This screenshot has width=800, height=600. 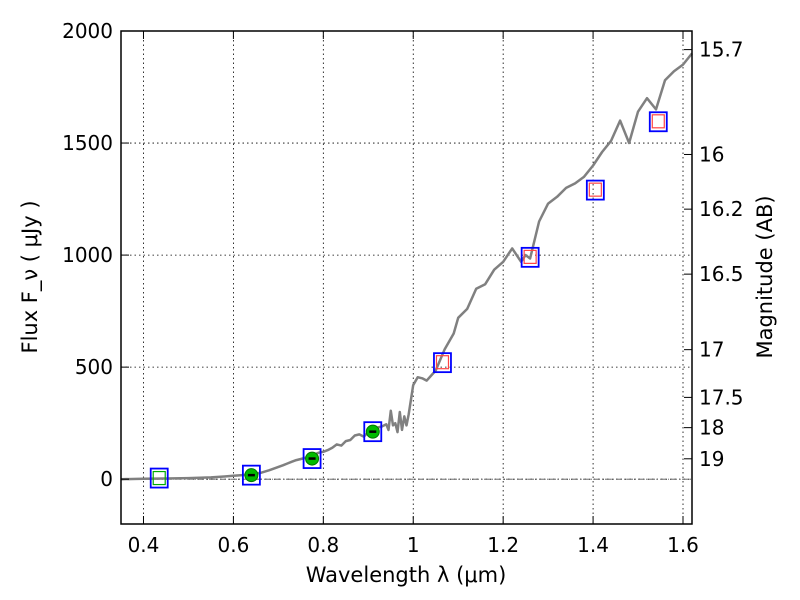 I want to click on mag-tick-label: 19, so click(x=711, y=459).